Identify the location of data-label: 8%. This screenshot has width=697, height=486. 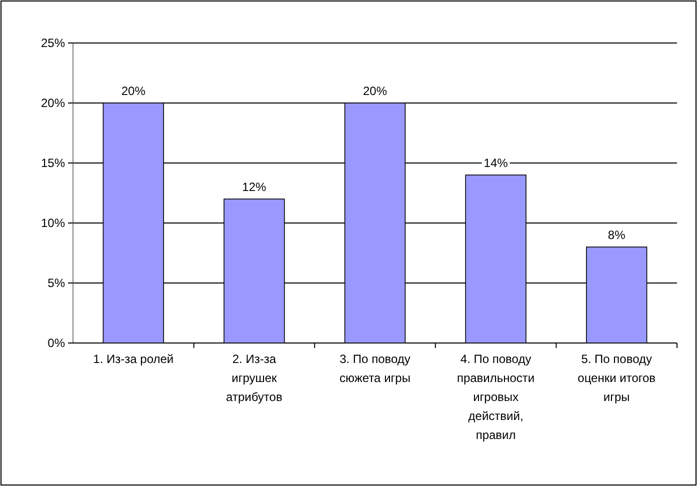
(617, 235).